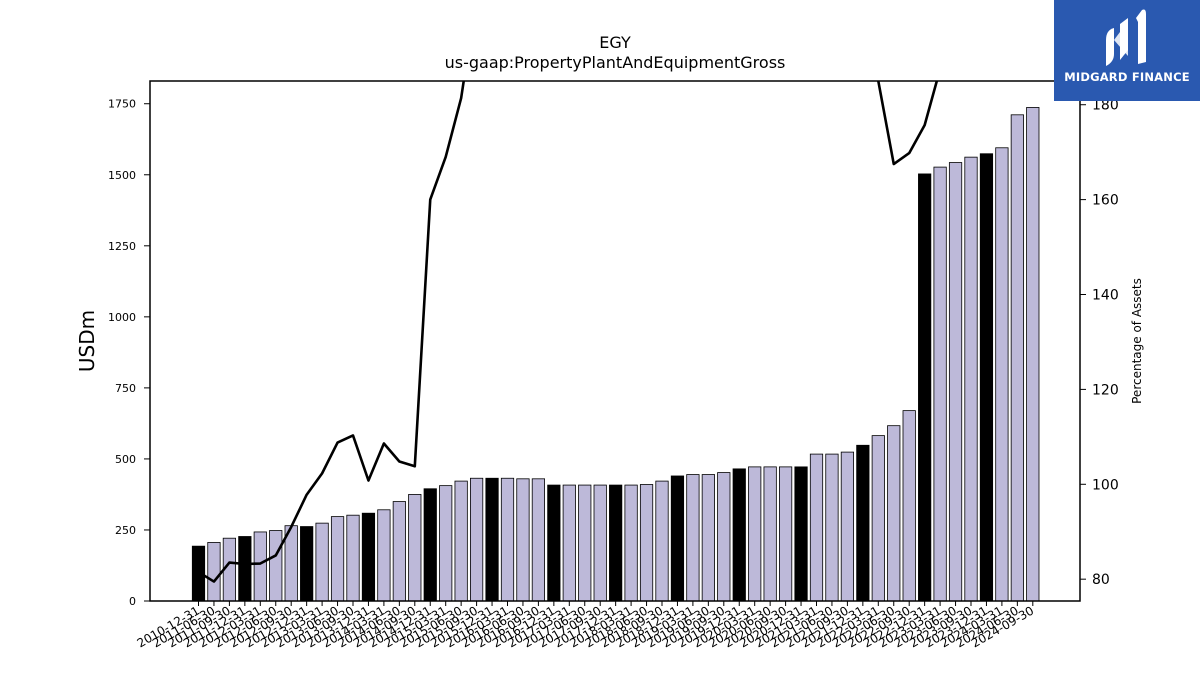  What do you see at coordinates (1105, 201) in the screenshot?
I see `y2-tick-label: 160` at bounding box center [1105, 201].